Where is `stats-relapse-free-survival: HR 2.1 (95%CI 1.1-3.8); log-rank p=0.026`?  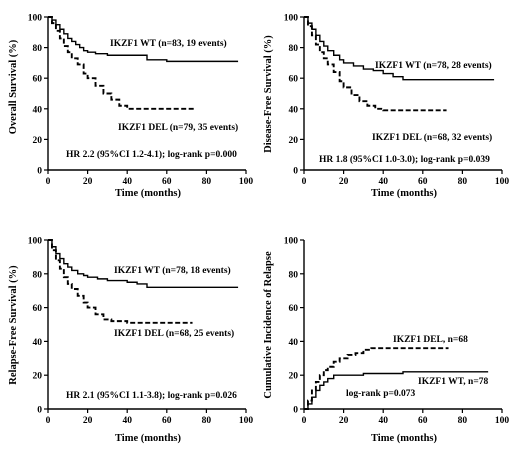
stats-relapse-free-survival: HR 2.1 (95%CI 1.1-3.8); log-rank p=0.026 is located at coordinates (151, 395).